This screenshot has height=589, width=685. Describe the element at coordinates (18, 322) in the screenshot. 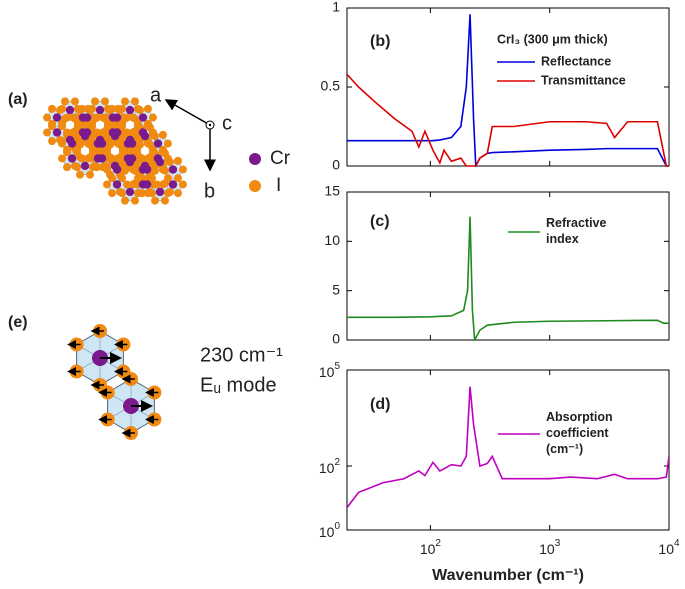

I see `panel-label: (e)` at that location.